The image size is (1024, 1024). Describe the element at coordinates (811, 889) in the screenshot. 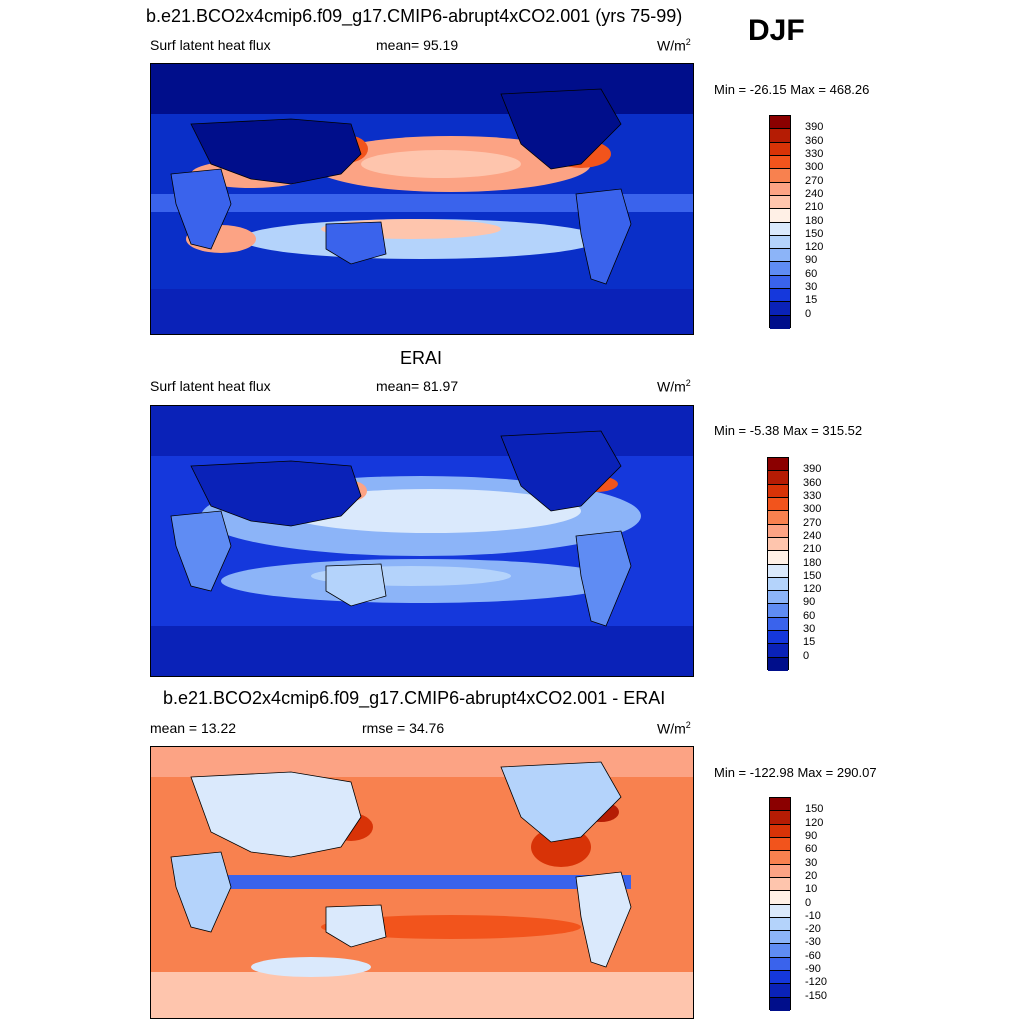

I see `colorbar-tick-label: 10` at that location.